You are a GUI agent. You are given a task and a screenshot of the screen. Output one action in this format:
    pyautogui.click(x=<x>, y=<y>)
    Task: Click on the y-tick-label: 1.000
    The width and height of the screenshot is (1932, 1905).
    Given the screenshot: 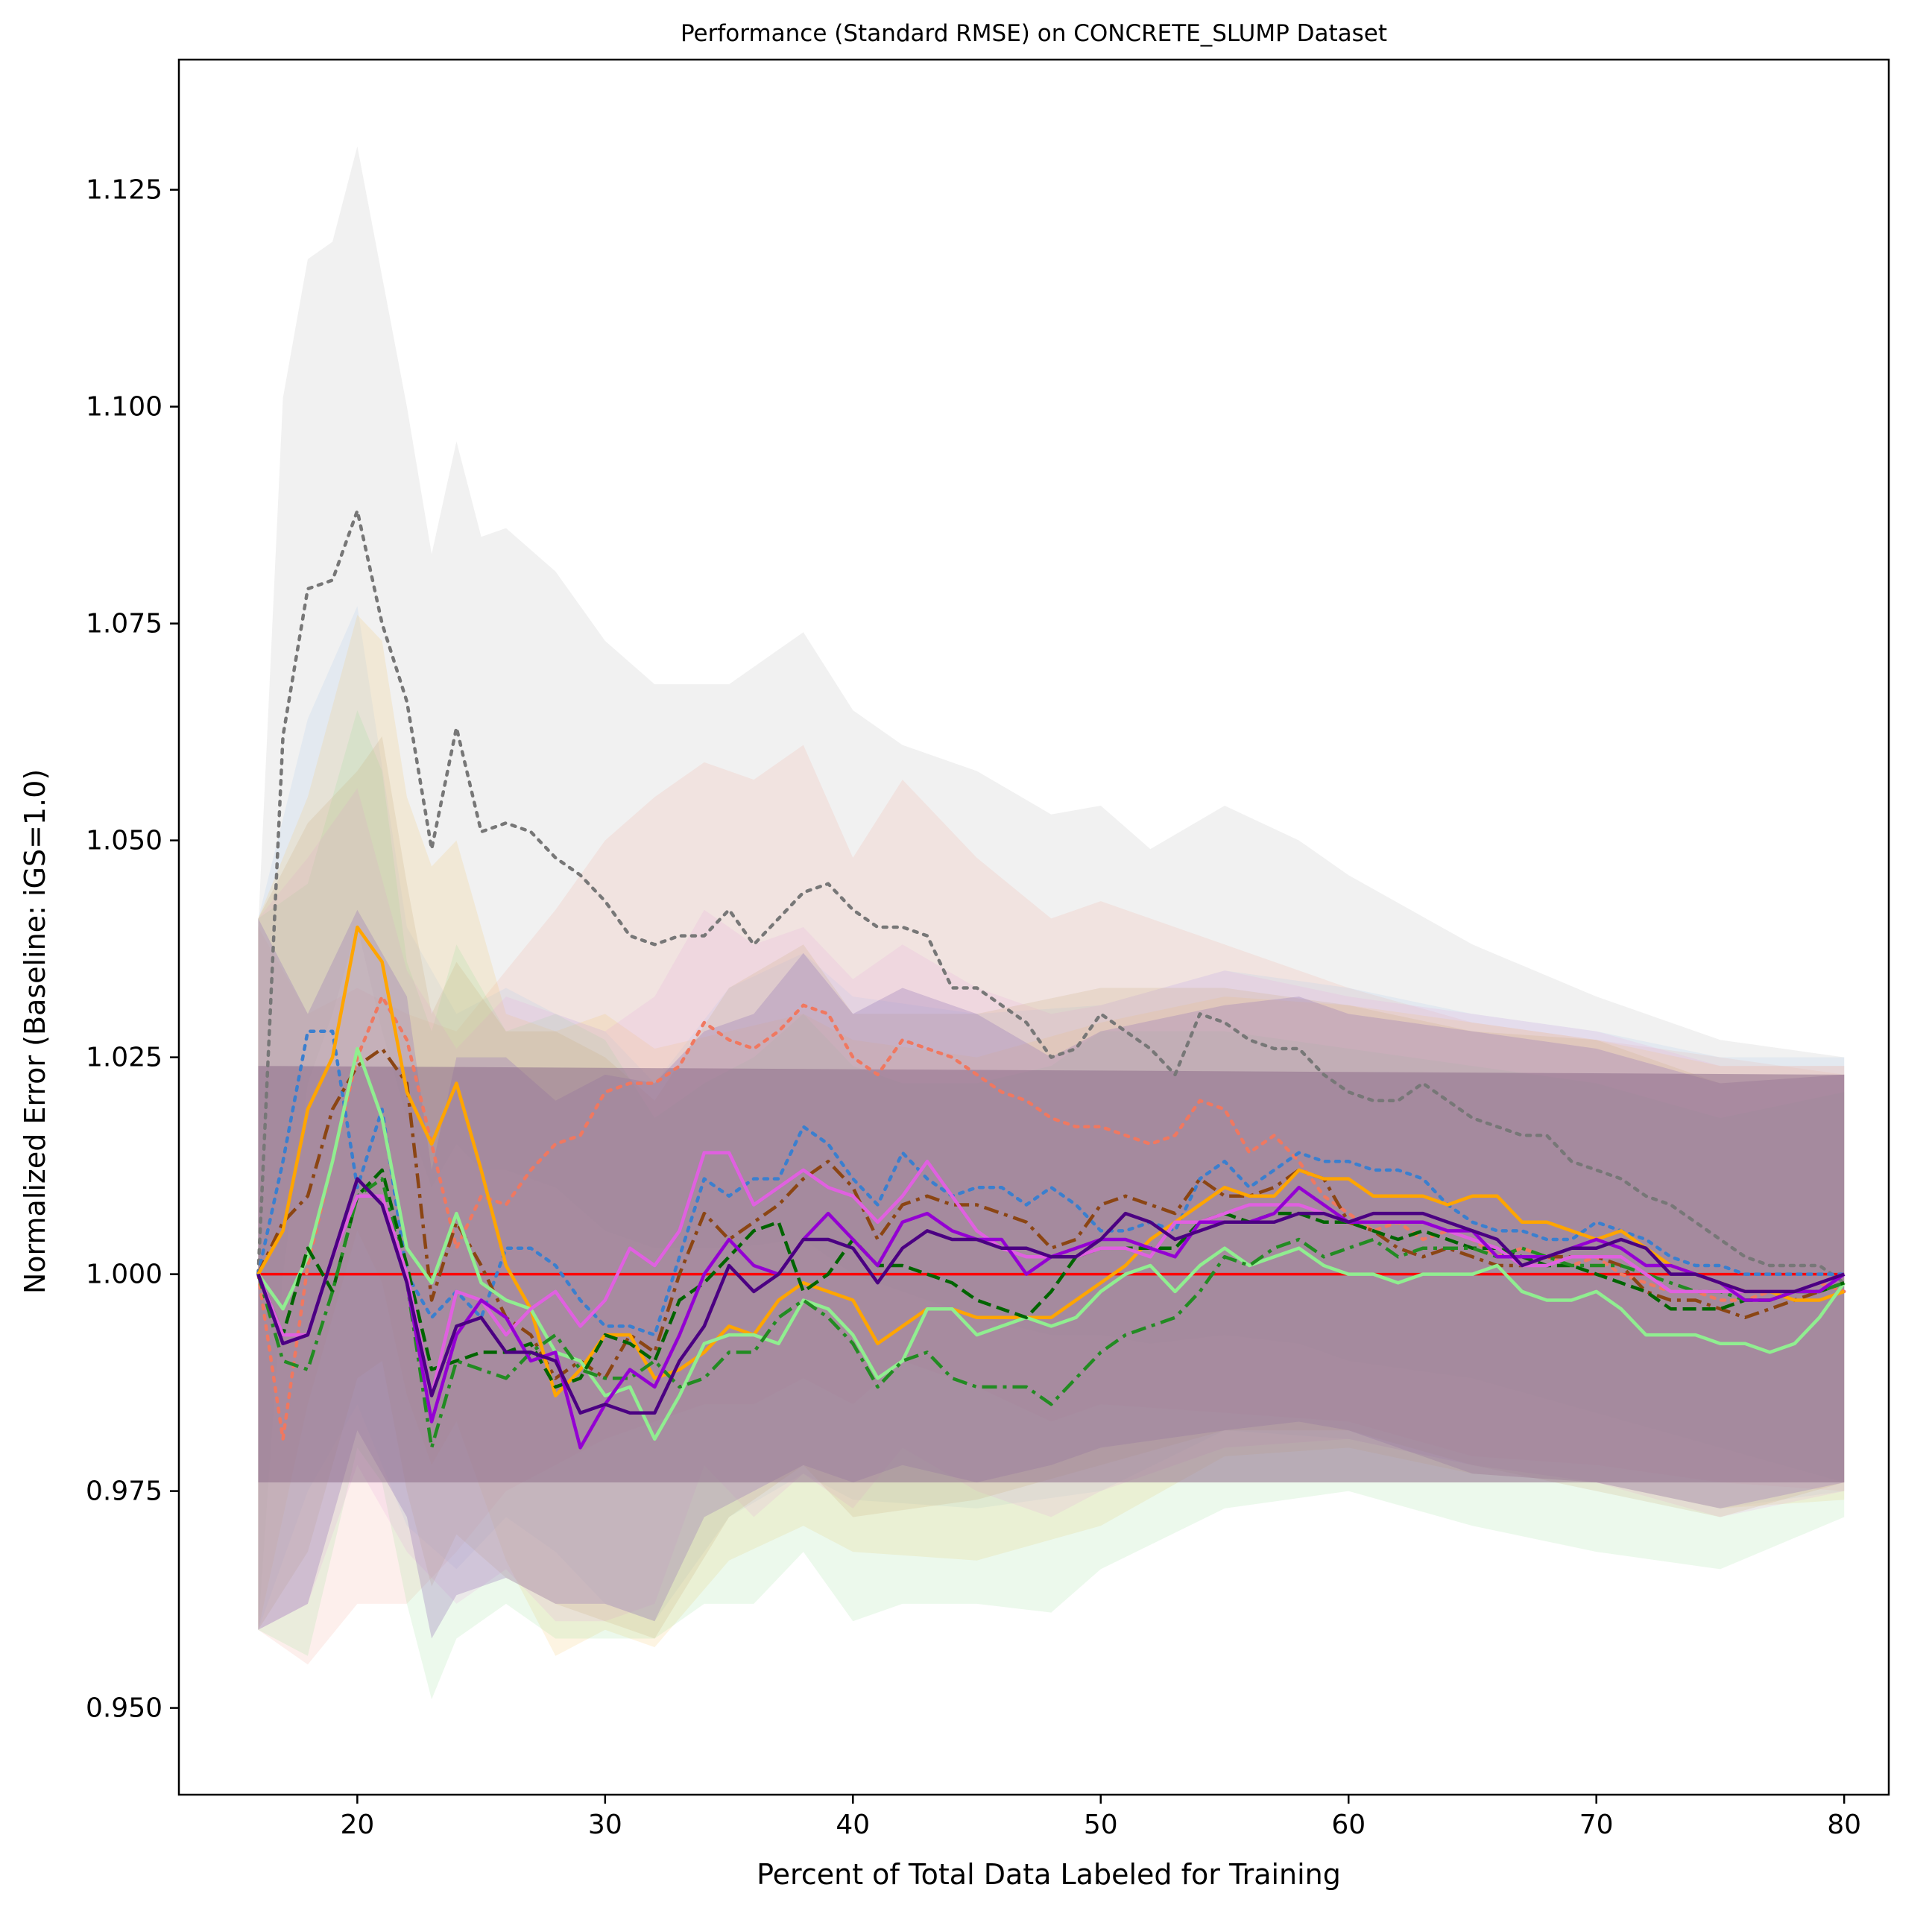 What is the action you would take?
    pyautogui.click(x=124, y=1275)
    